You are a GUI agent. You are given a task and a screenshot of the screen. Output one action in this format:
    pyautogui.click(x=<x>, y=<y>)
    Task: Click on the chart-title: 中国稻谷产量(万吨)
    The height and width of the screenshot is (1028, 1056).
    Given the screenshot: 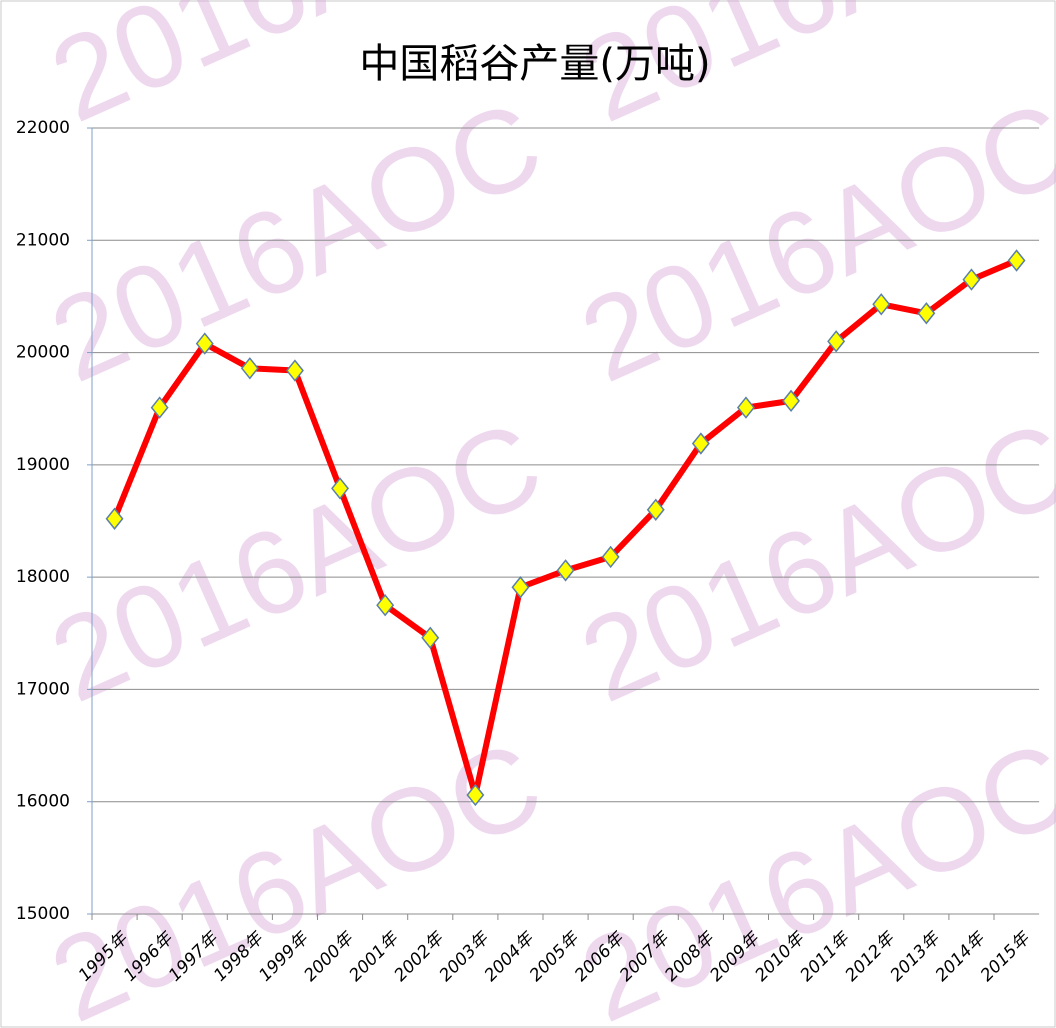 What is the action you would take?
    pyautogui.click(x=534, y=64)
    